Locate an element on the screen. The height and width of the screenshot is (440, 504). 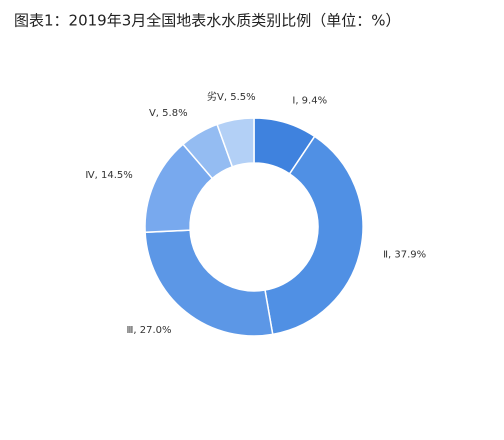
chart-title: 图表1：2019年3月全国地表水水质类别比例（单位：%） is located at coordinates (207, 21).